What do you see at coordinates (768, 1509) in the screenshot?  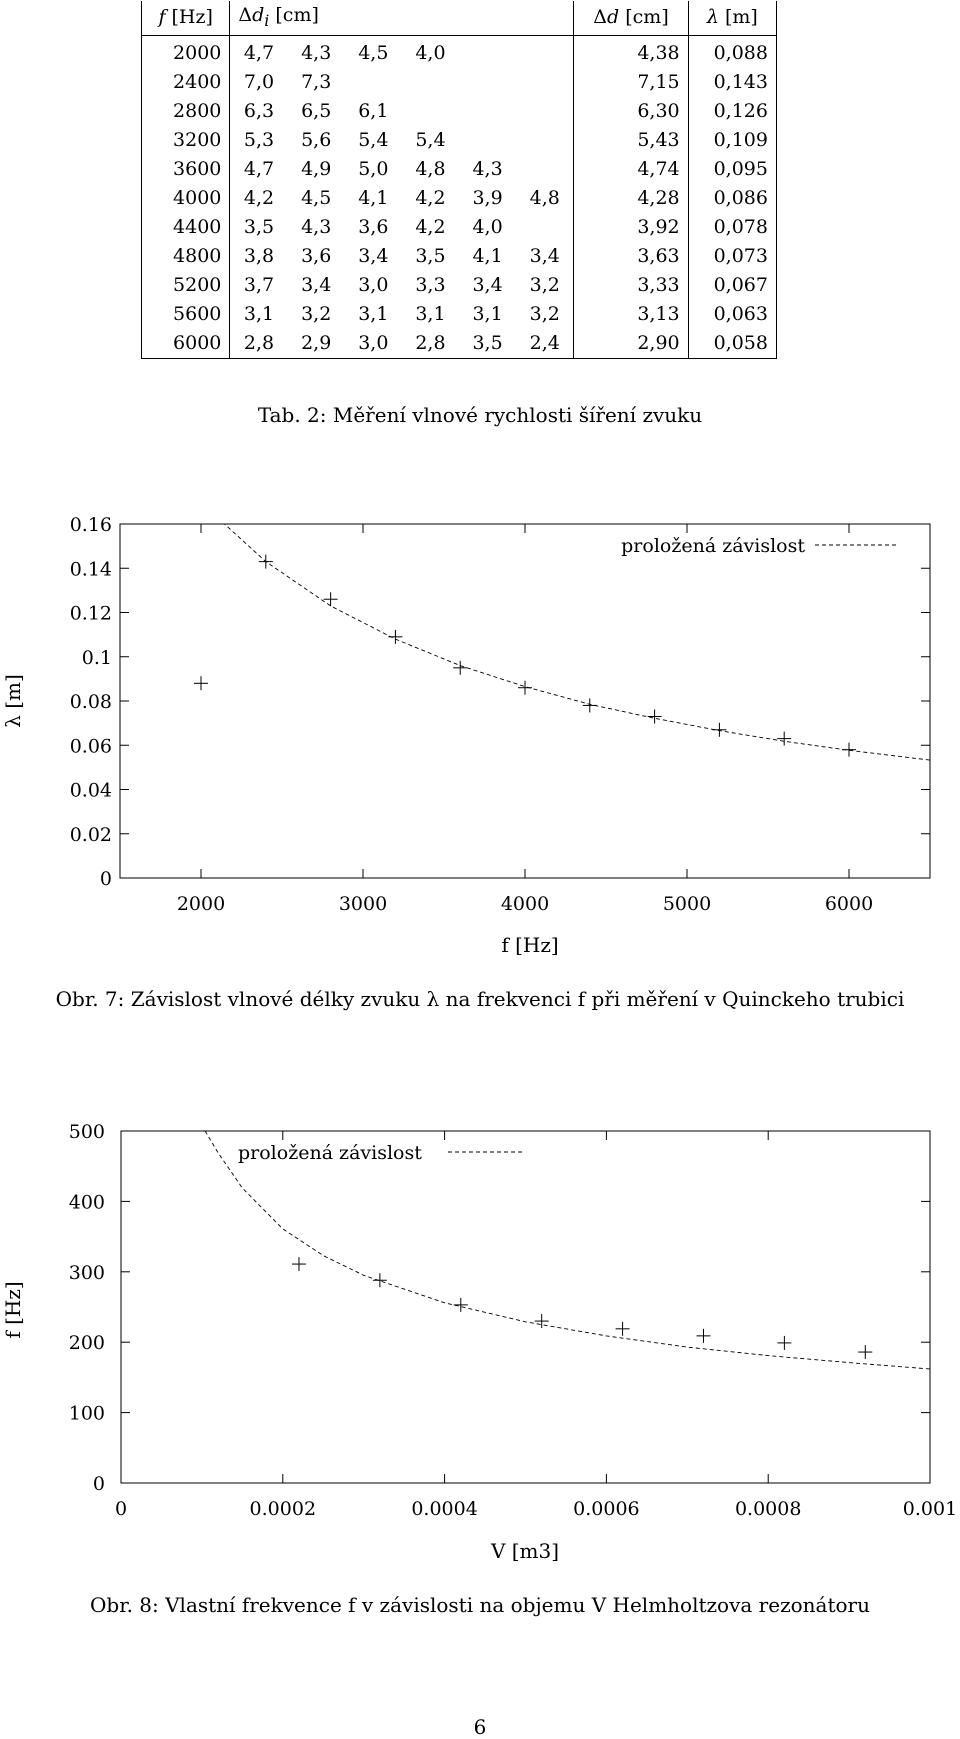 I see `x-tick-label: 0.0008` at bounding box center [768, 1509].